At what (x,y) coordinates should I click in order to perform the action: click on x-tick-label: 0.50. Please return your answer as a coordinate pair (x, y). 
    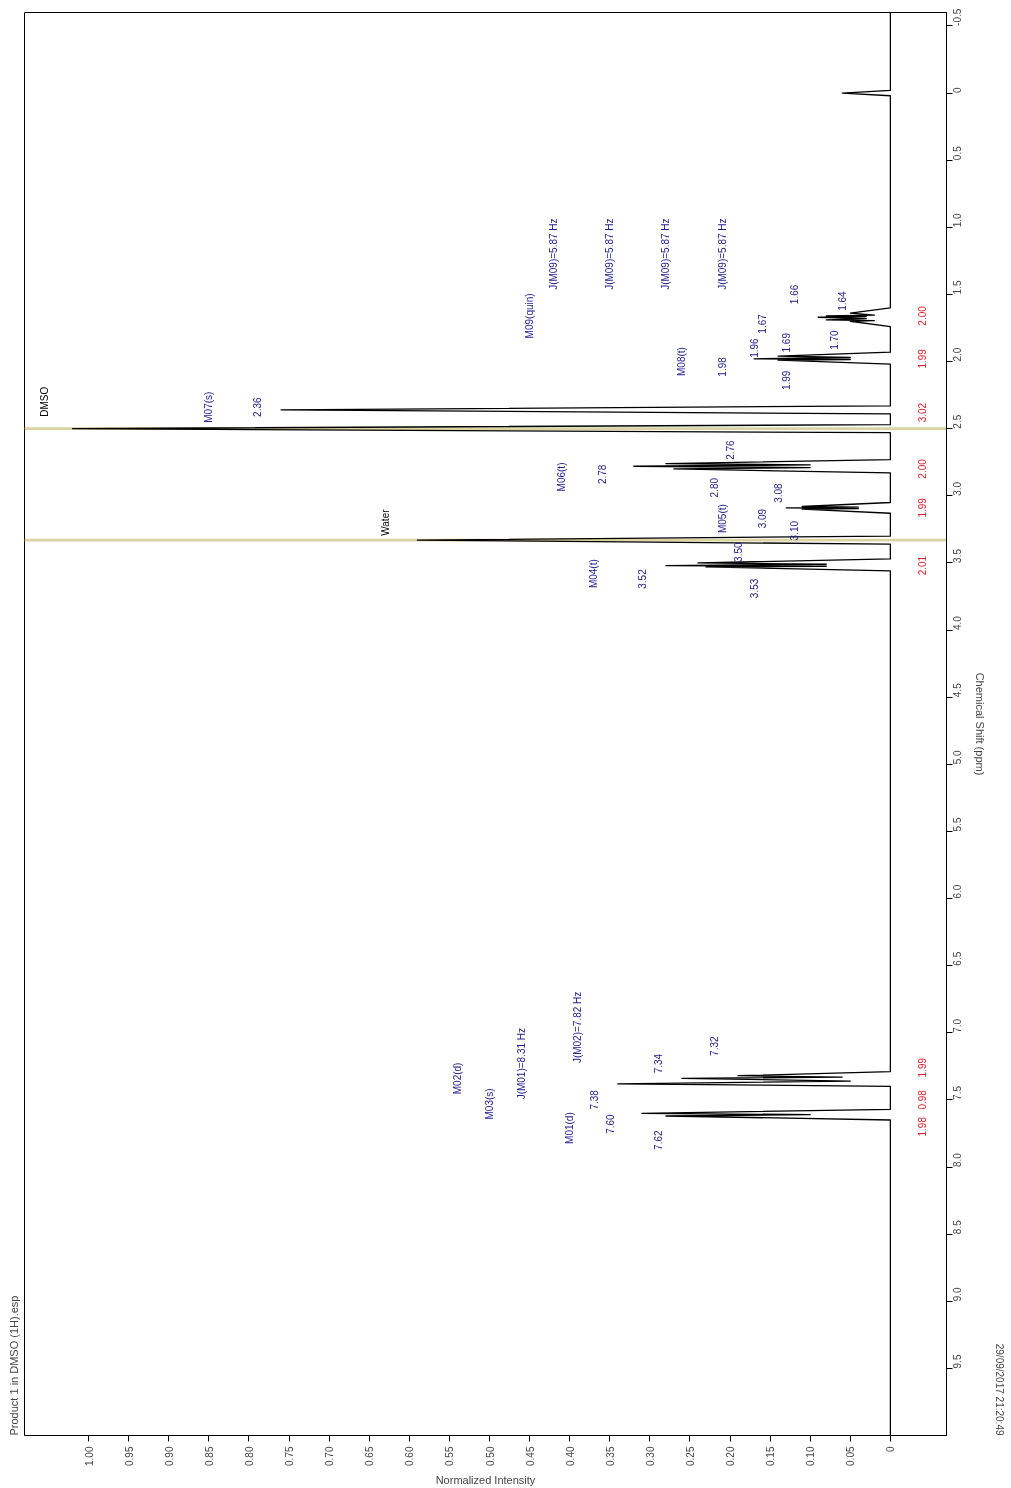
    Looking at the image, I should click on (490, 1456).